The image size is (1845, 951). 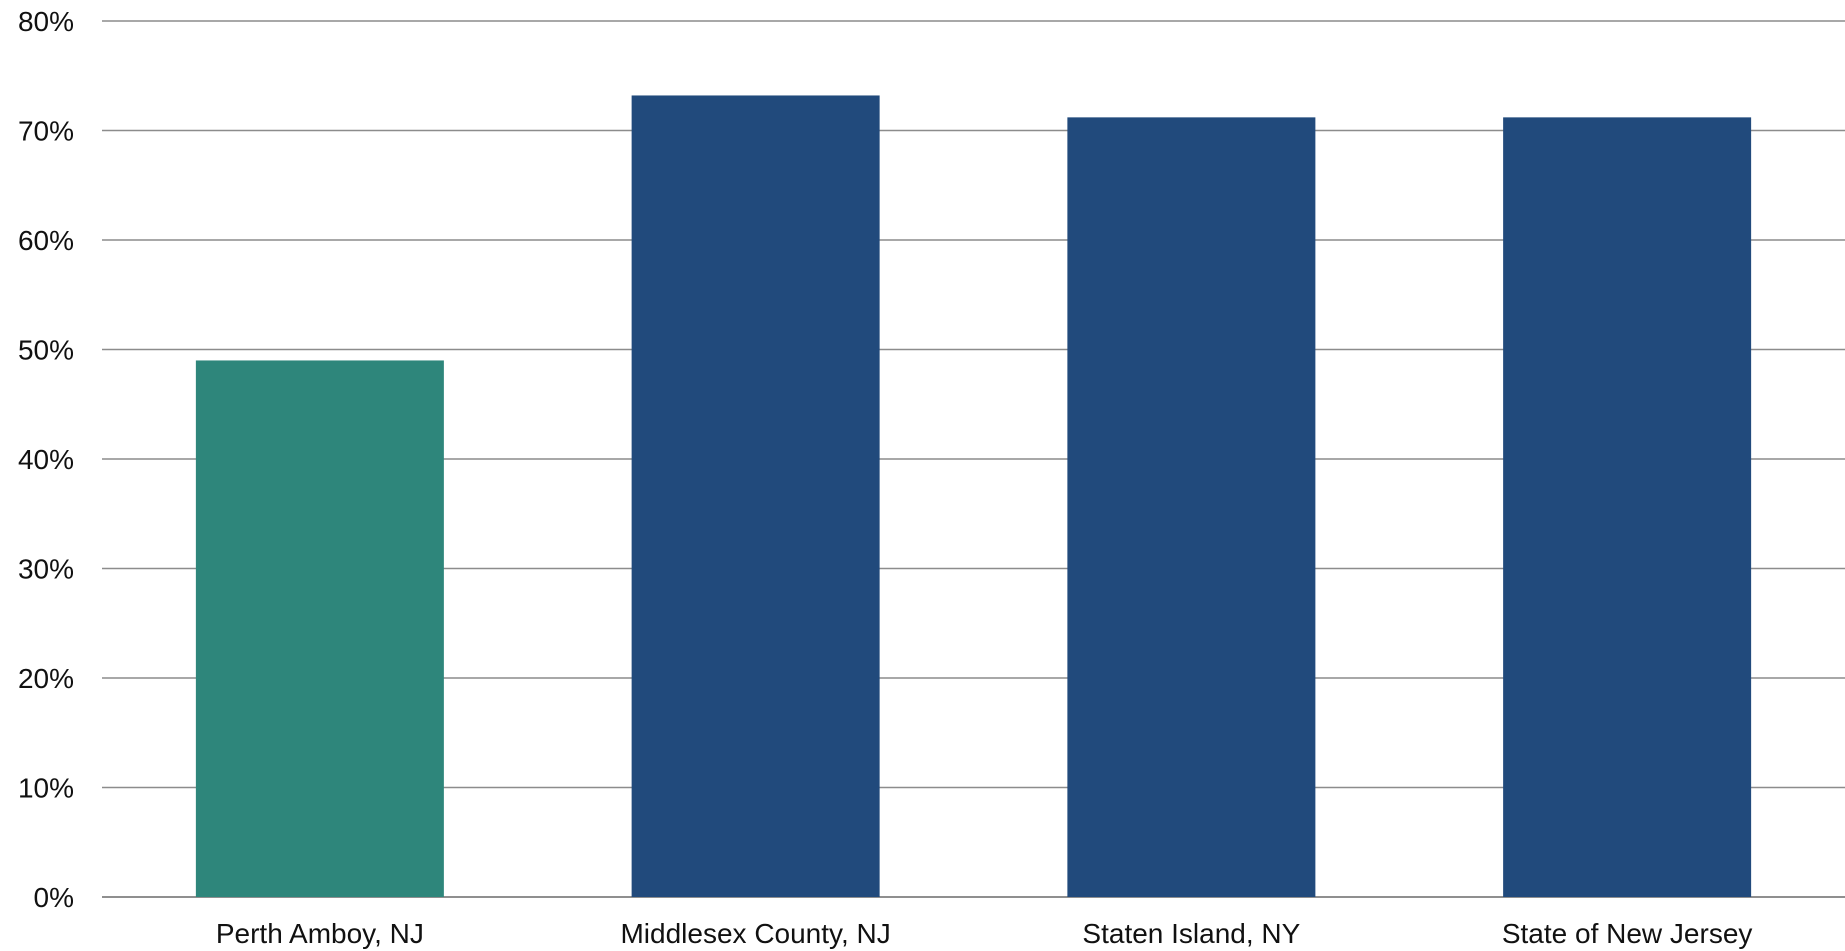 I want to click on y-tick-label: 0%, so click(x=54, y=897).